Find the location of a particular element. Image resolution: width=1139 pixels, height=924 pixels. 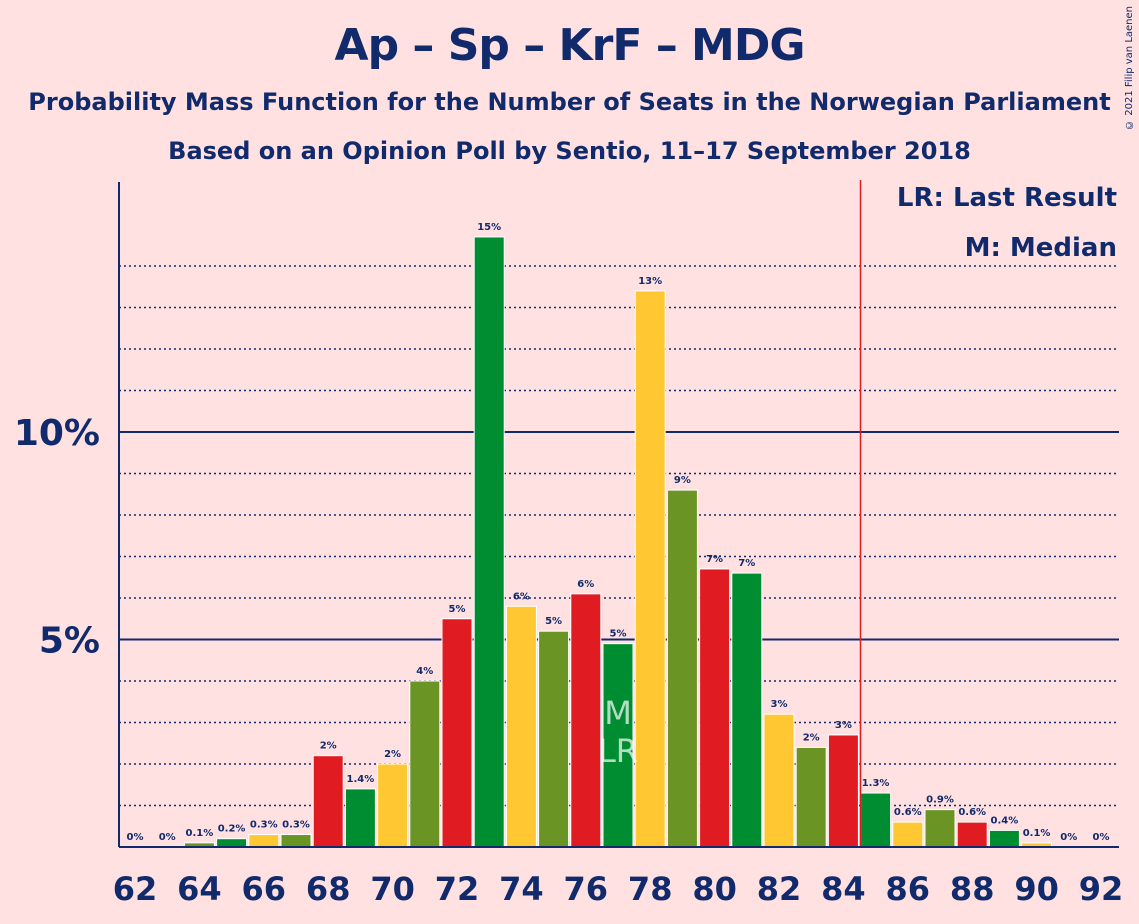

chart-title: Ap – Sp – KrF – MDG is located at coordinates (570, 45).